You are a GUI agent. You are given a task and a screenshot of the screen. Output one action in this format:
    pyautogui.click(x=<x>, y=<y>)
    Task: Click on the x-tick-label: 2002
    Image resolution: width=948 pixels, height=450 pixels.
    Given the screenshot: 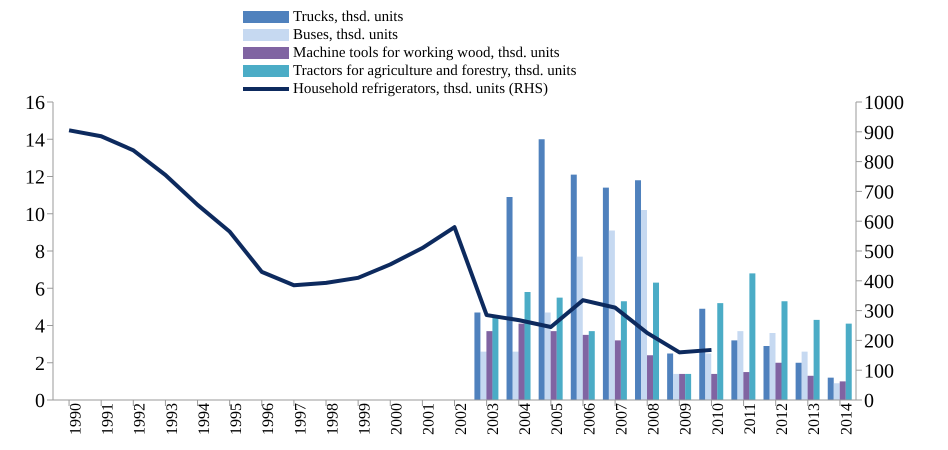 What is the action you would take?
    pyautogui.click(x=461, y=419)
    